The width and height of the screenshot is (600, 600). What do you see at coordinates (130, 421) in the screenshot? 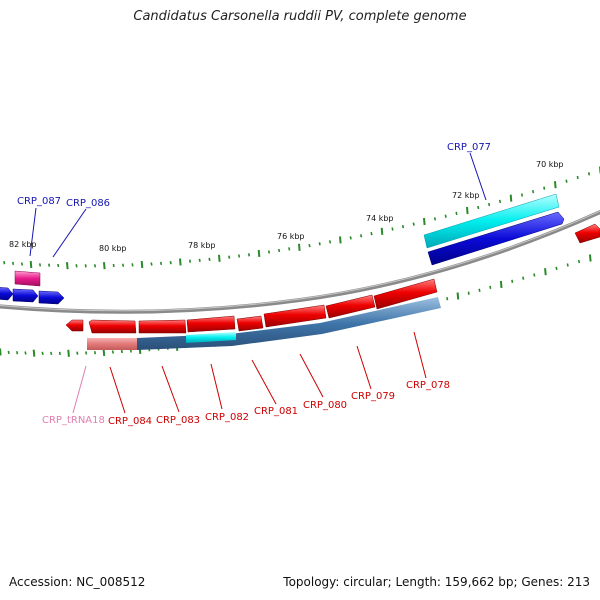
I see `gene-label-crp084: CRP_084` at bounding box center [130, 421].